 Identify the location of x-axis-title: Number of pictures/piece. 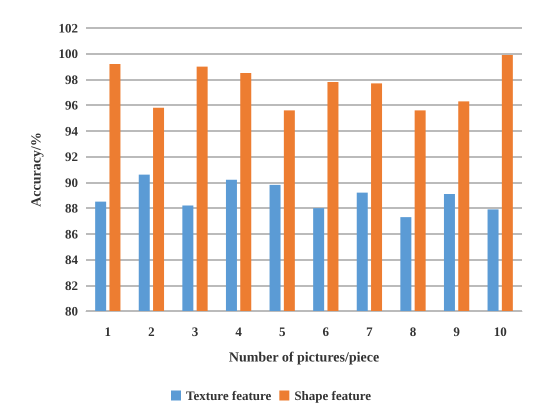
(304, 358).